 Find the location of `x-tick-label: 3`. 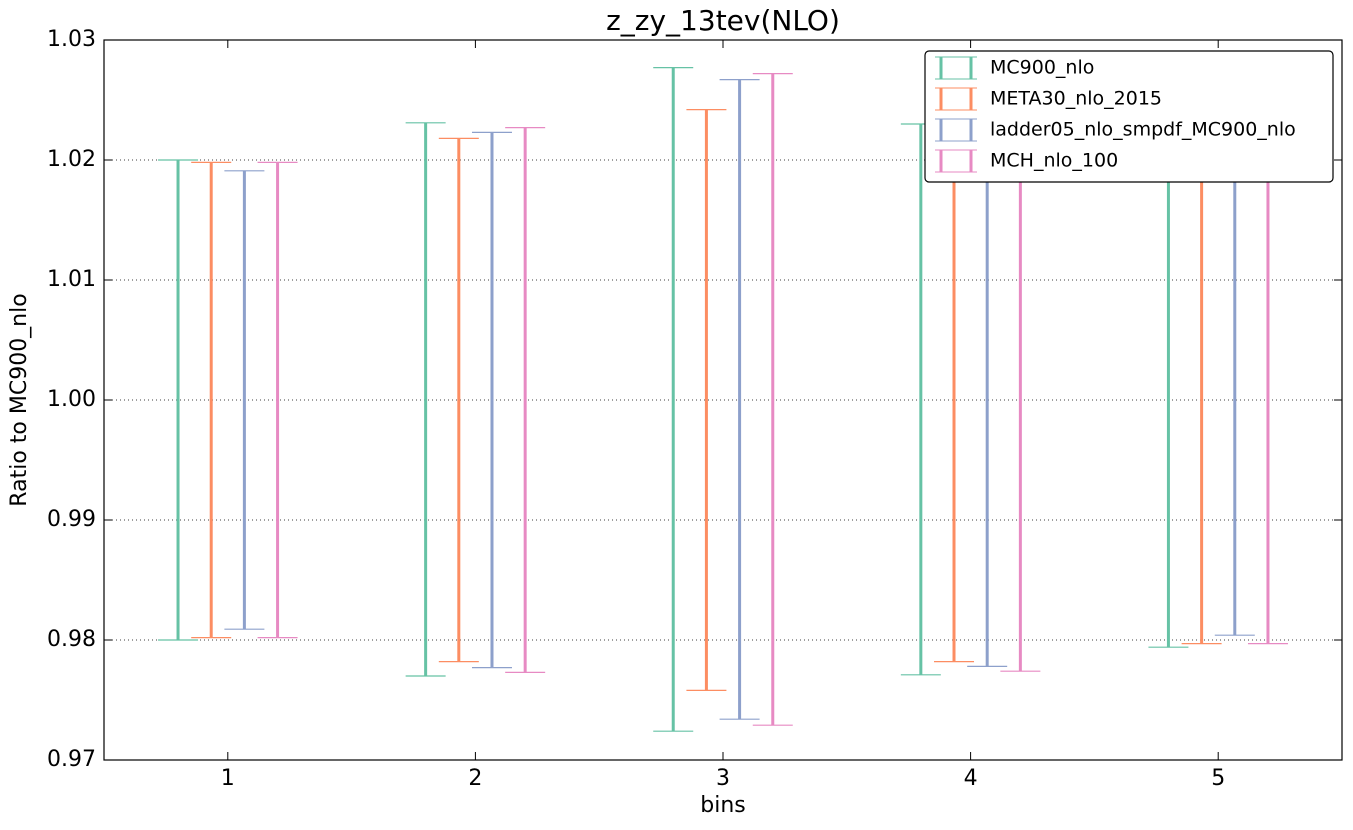

x-tick-label: 3 is located at coordinates (723, 778).